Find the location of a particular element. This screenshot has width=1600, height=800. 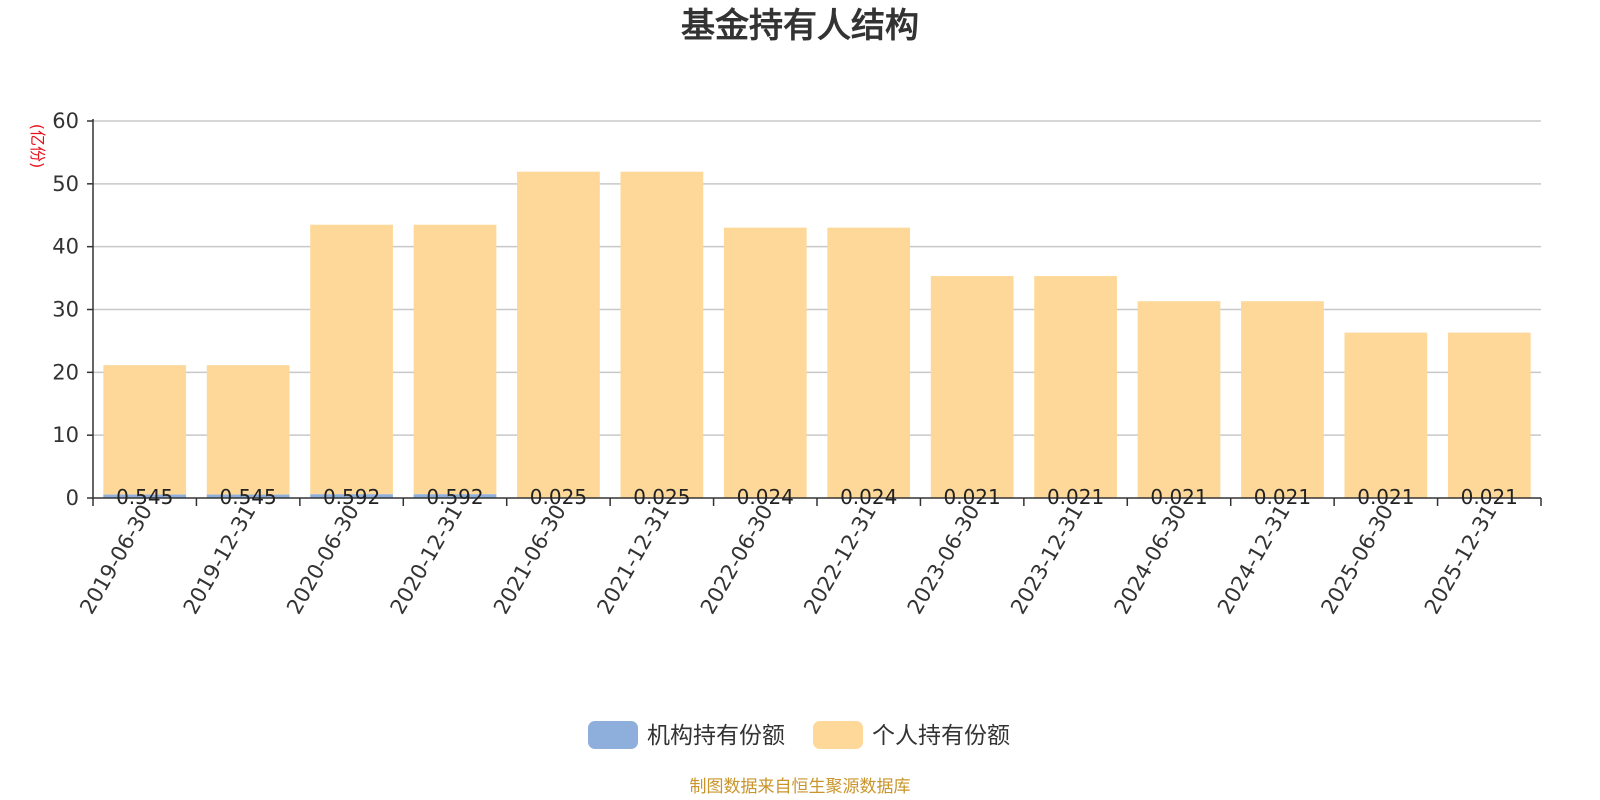

y-tick-label: 30 is located at coordinates (65, 310).